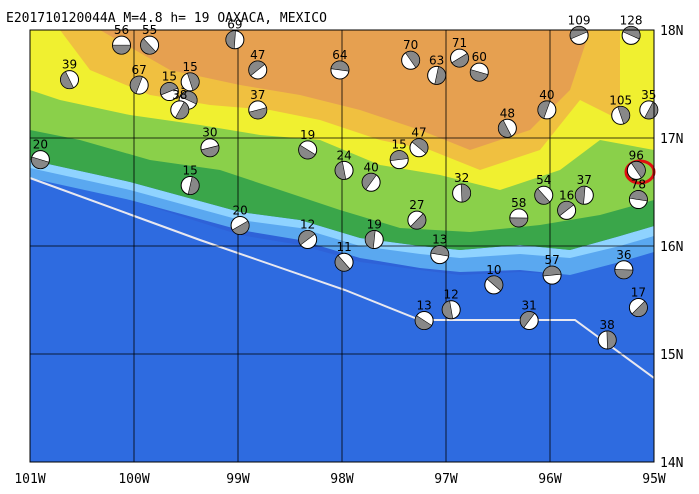  I want to click on depth-label: 11, so click(343, 247).